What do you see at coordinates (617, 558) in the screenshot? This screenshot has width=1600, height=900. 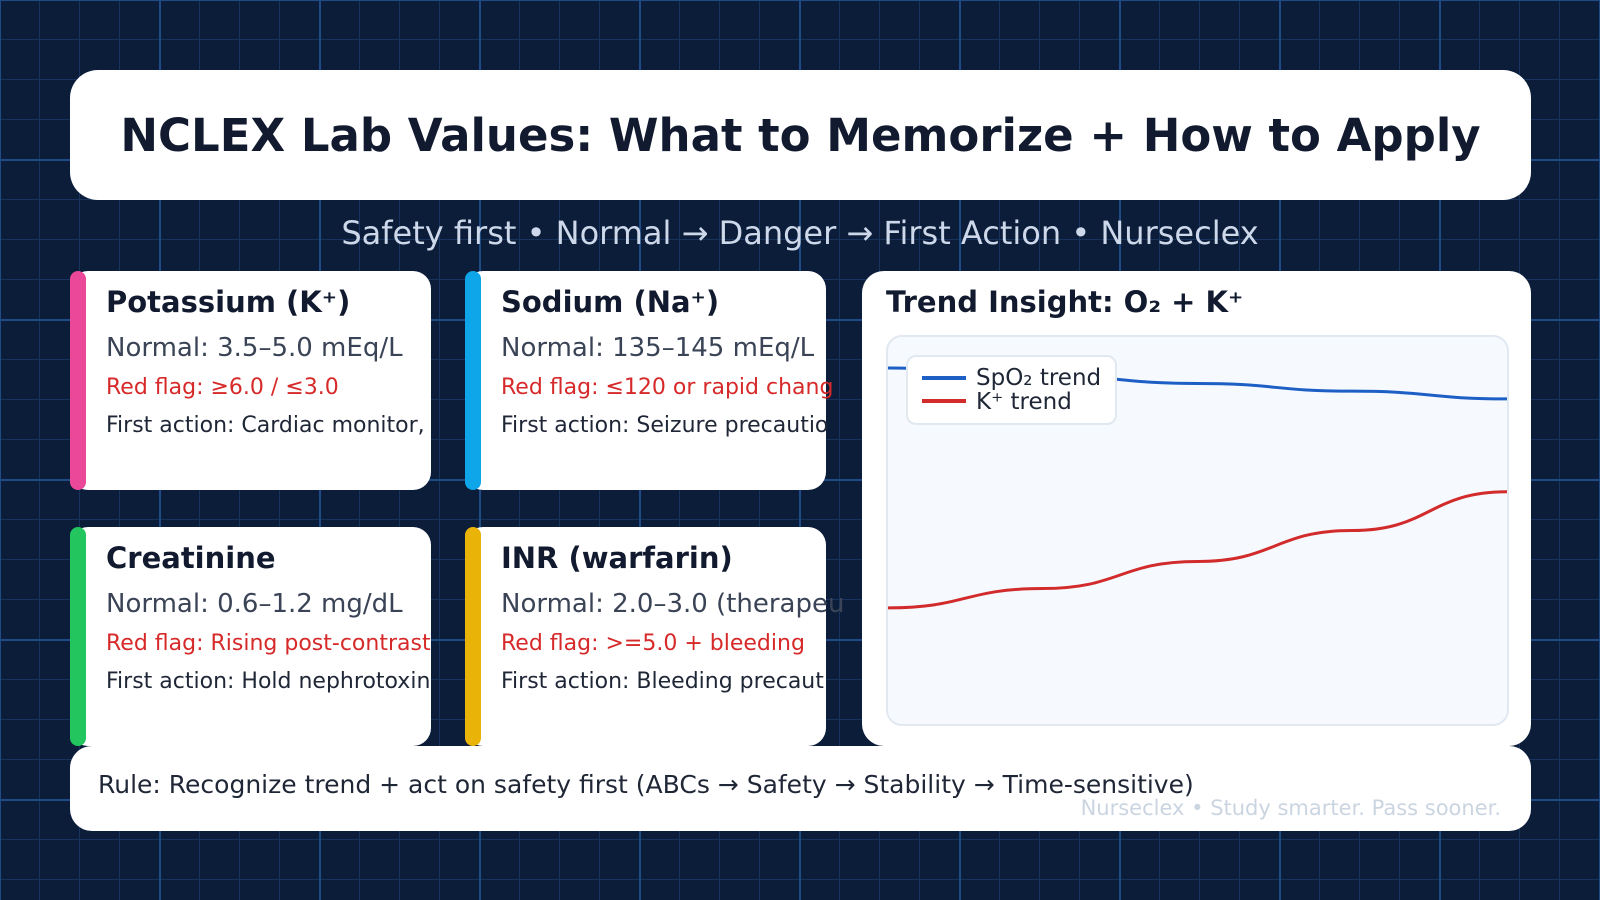 I see `card-title: INR (warfarin)` at bounding box center [617, 558].